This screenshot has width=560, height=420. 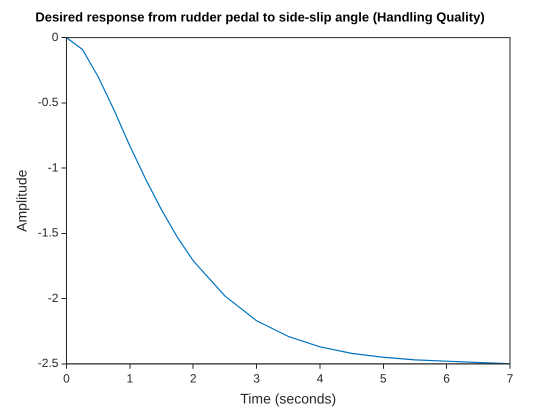 I want to click on x-tick-label: 6, so click(x=446, y=378).